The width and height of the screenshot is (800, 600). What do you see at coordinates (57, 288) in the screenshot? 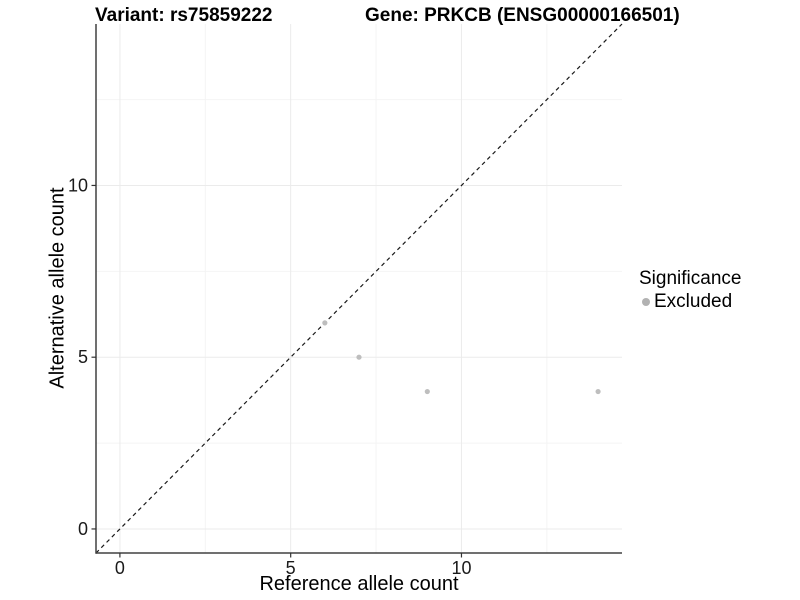
I see `y-axis-label: Alternative allele count` at bounding box center [57, 288].